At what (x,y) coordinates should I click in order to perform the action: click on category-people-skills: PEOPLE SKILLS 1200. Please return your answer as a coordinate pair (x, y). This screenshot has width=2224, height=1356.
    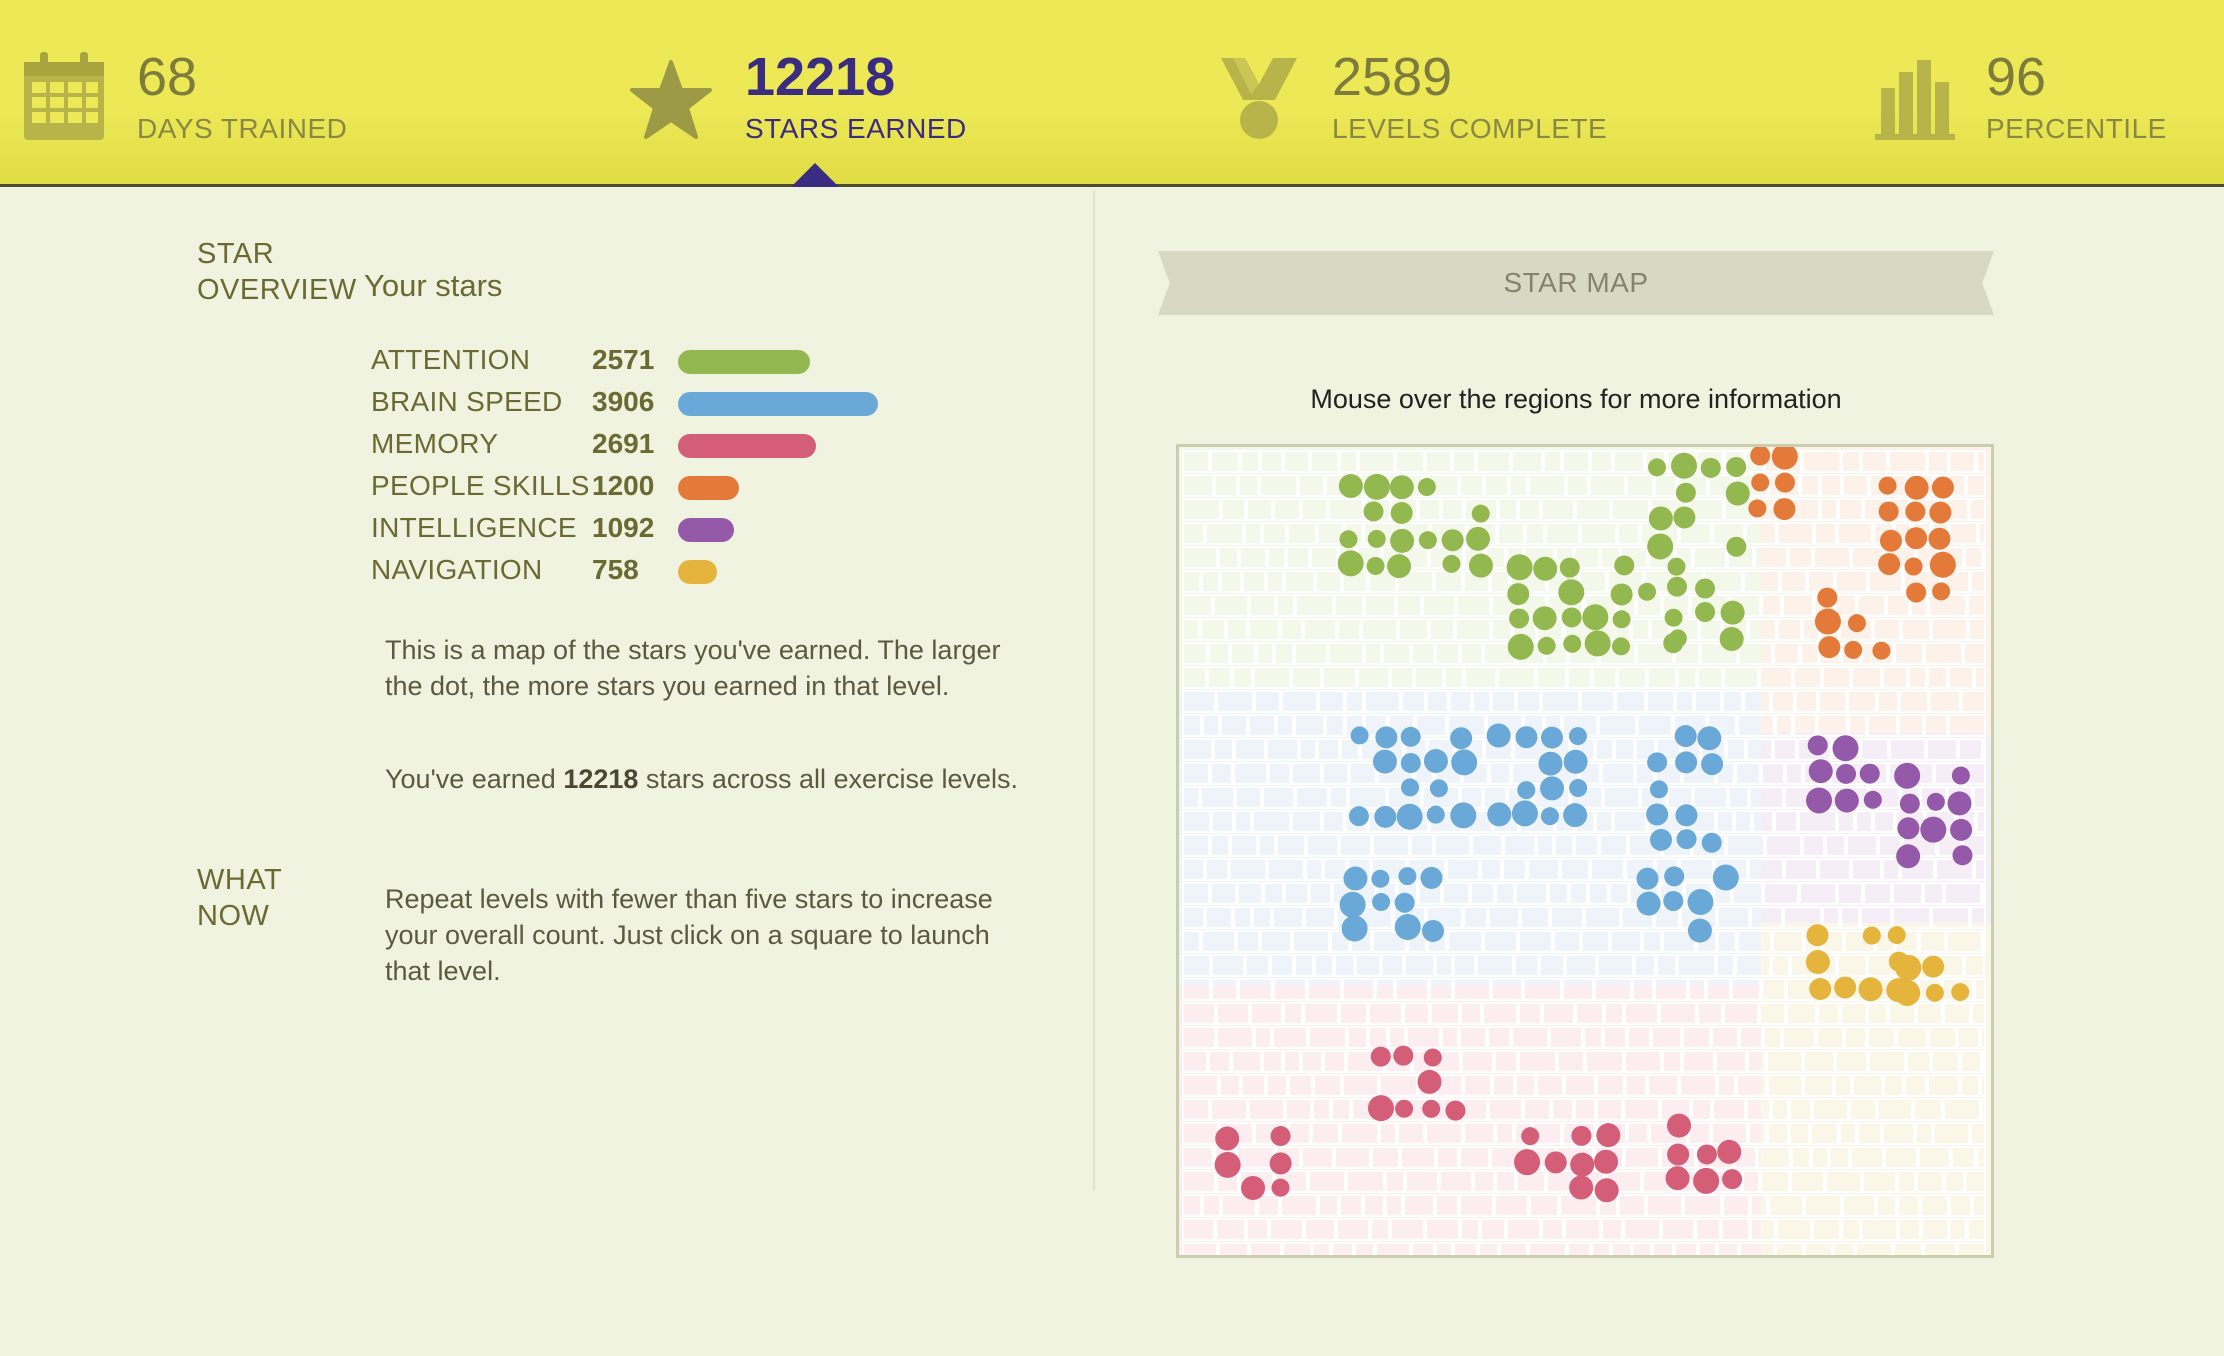
    Looking at the image, I should click on (671, 487).